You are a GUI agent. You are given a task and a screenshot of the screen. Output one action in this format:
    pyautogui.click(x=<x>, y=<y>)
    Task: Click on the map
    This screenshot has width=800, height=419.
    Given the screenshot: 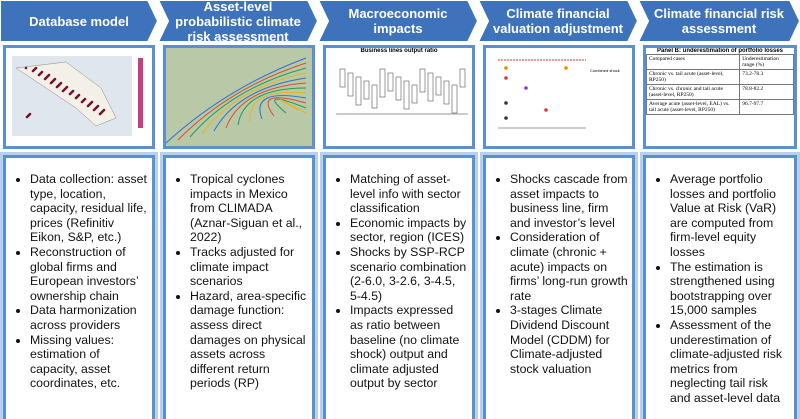 What is the action you would take?
    pyautogui.click(x=239, y=97)
    